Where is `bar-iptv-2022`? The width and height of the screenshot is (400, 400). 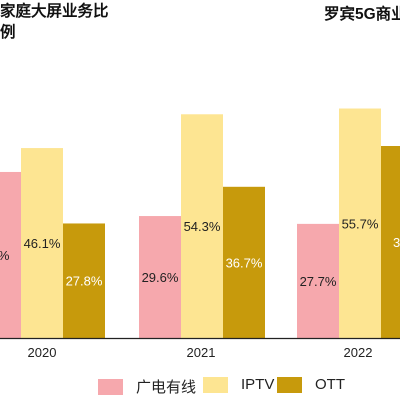 bar-iptv-2022 is located at coordinates (360, 223).